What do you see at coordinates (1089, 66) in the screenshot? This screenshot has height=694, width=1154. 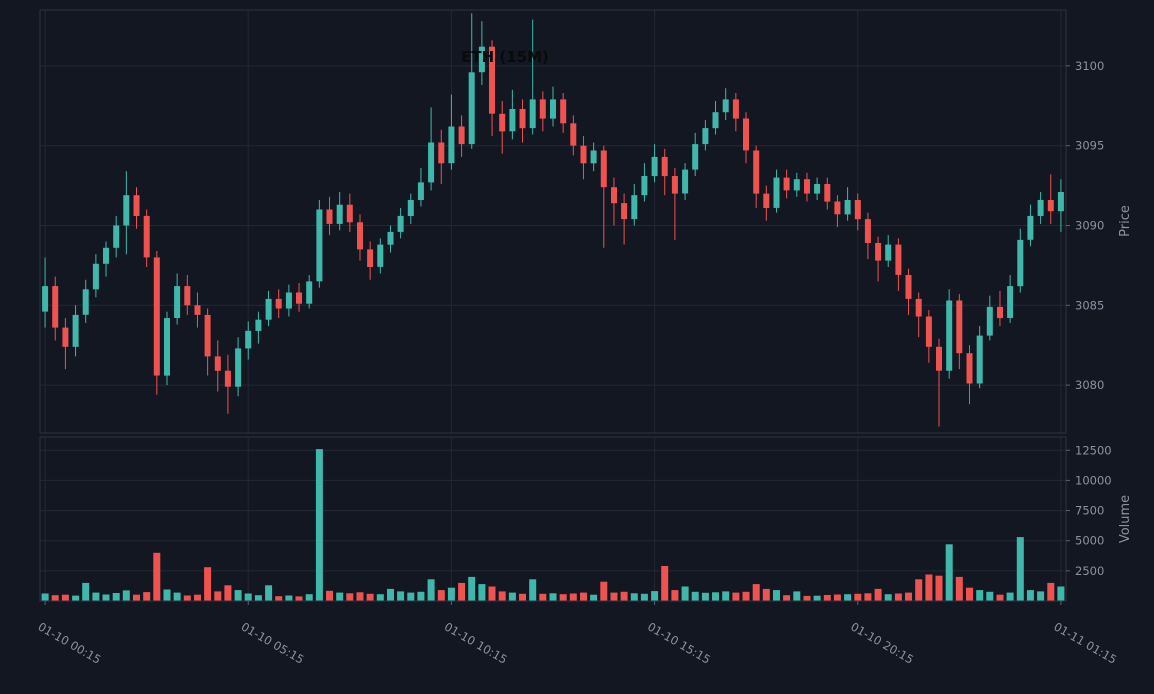 I see `price-tick-label: 3100` at bounding box center [1089, 66].